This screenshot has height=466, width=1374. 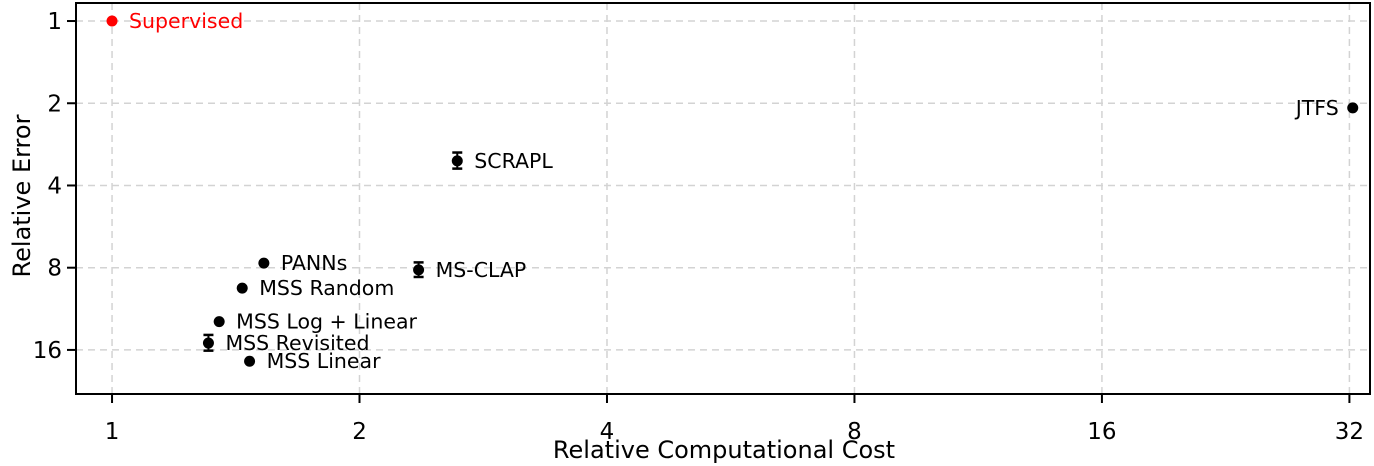 What do you see at coordinates (326, 322) in the screenshot?
I see `point-label: MSS Log + Linear` at bounding box center [326, 322].